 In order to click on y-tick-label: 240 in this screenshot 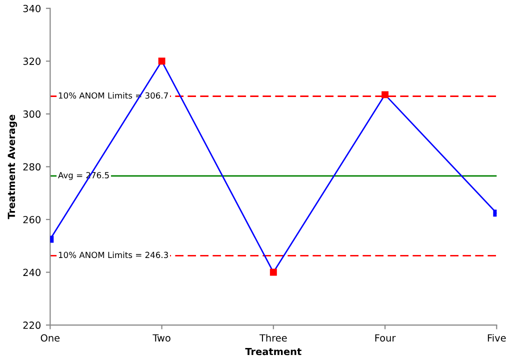, I will do `click(31, 272)`.